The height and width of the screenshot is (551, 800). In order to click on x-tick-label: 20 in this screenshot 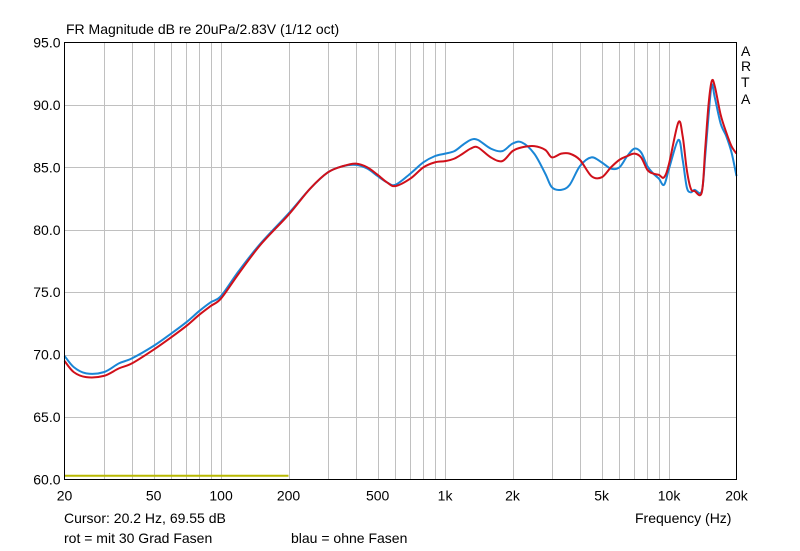, I will do `click(65, 496)`.